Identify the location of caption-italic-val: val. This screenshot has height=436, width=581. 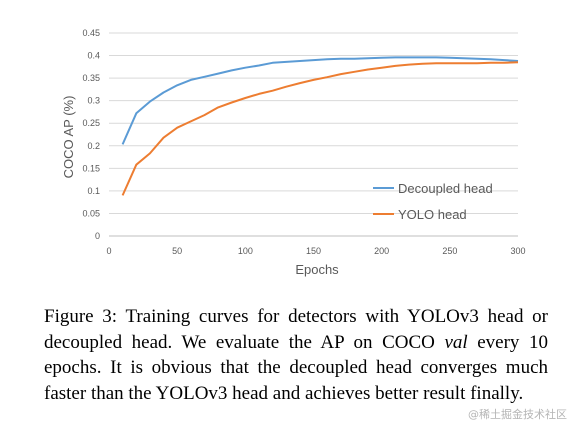
(456, 342).